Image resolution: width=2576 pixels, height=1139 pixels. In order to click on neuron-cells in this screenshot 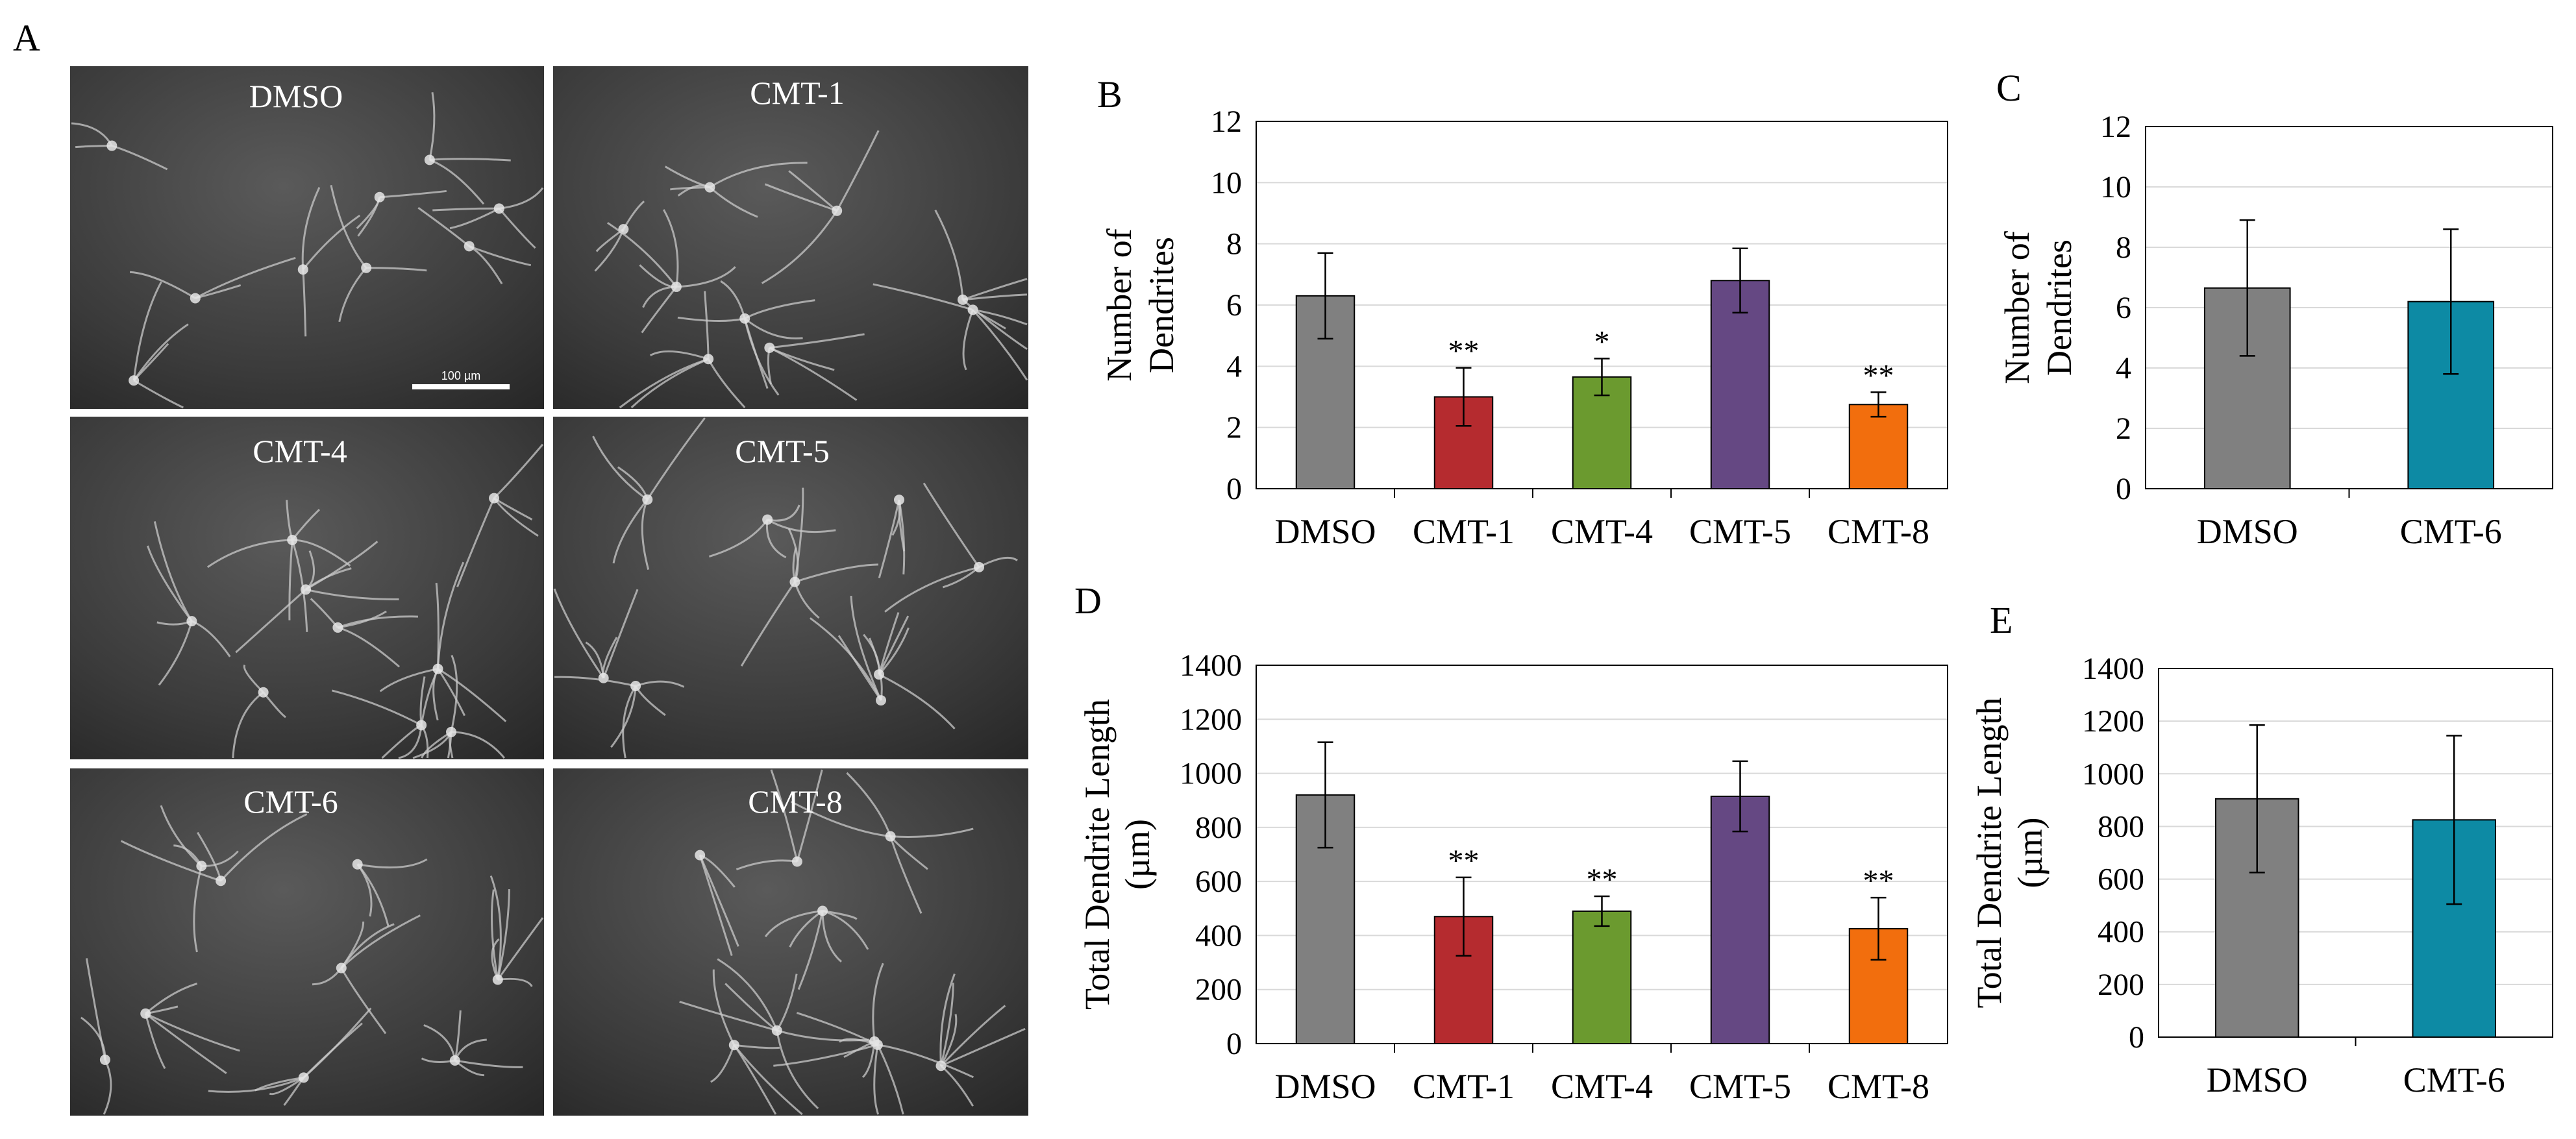, I will do `click(345, 601)`.